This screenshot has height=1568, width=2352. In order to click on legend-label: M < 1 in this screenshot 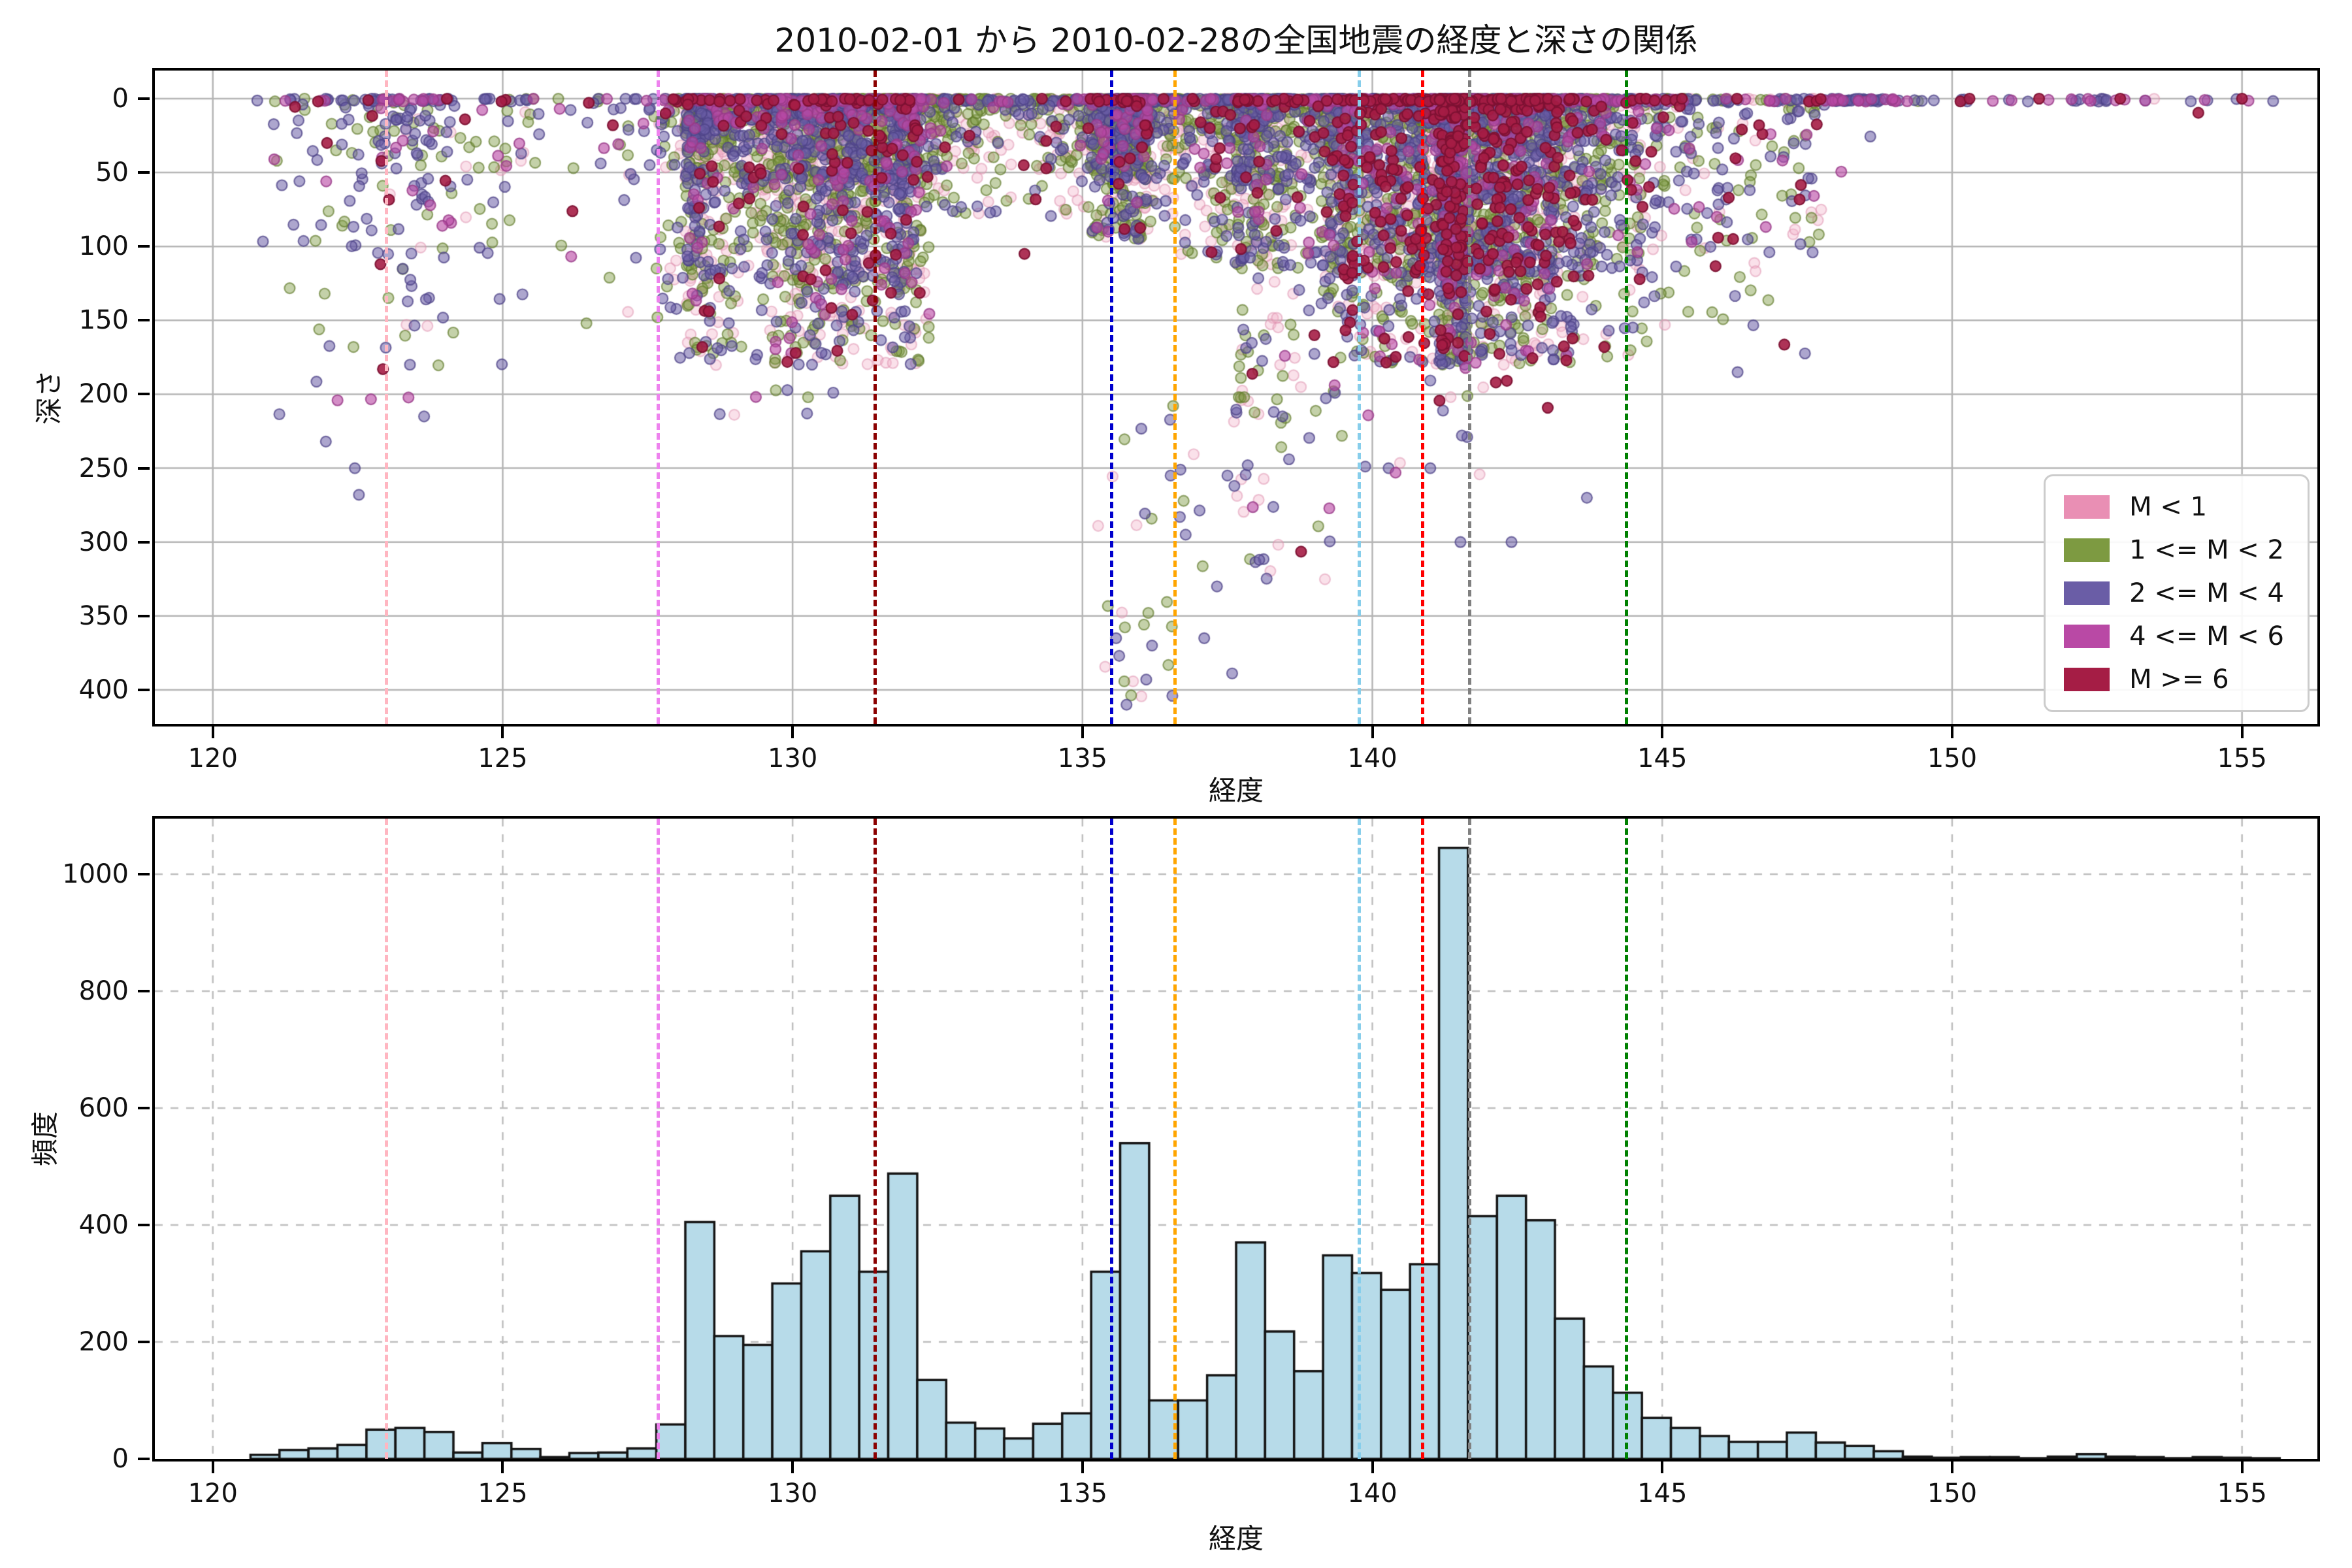, I will do `click(2168, 507)`.